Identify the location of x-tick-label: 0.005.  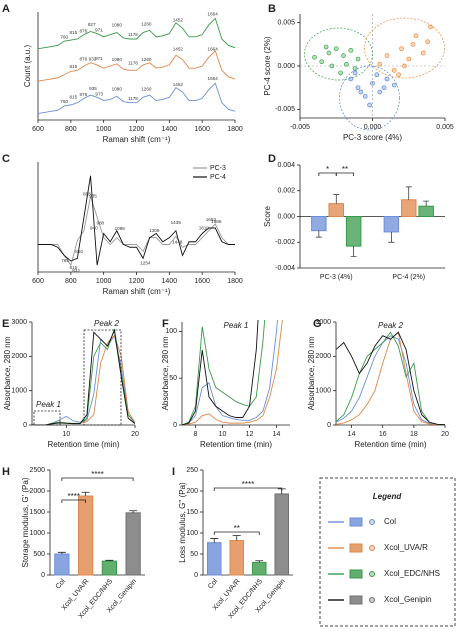
(445, 127).